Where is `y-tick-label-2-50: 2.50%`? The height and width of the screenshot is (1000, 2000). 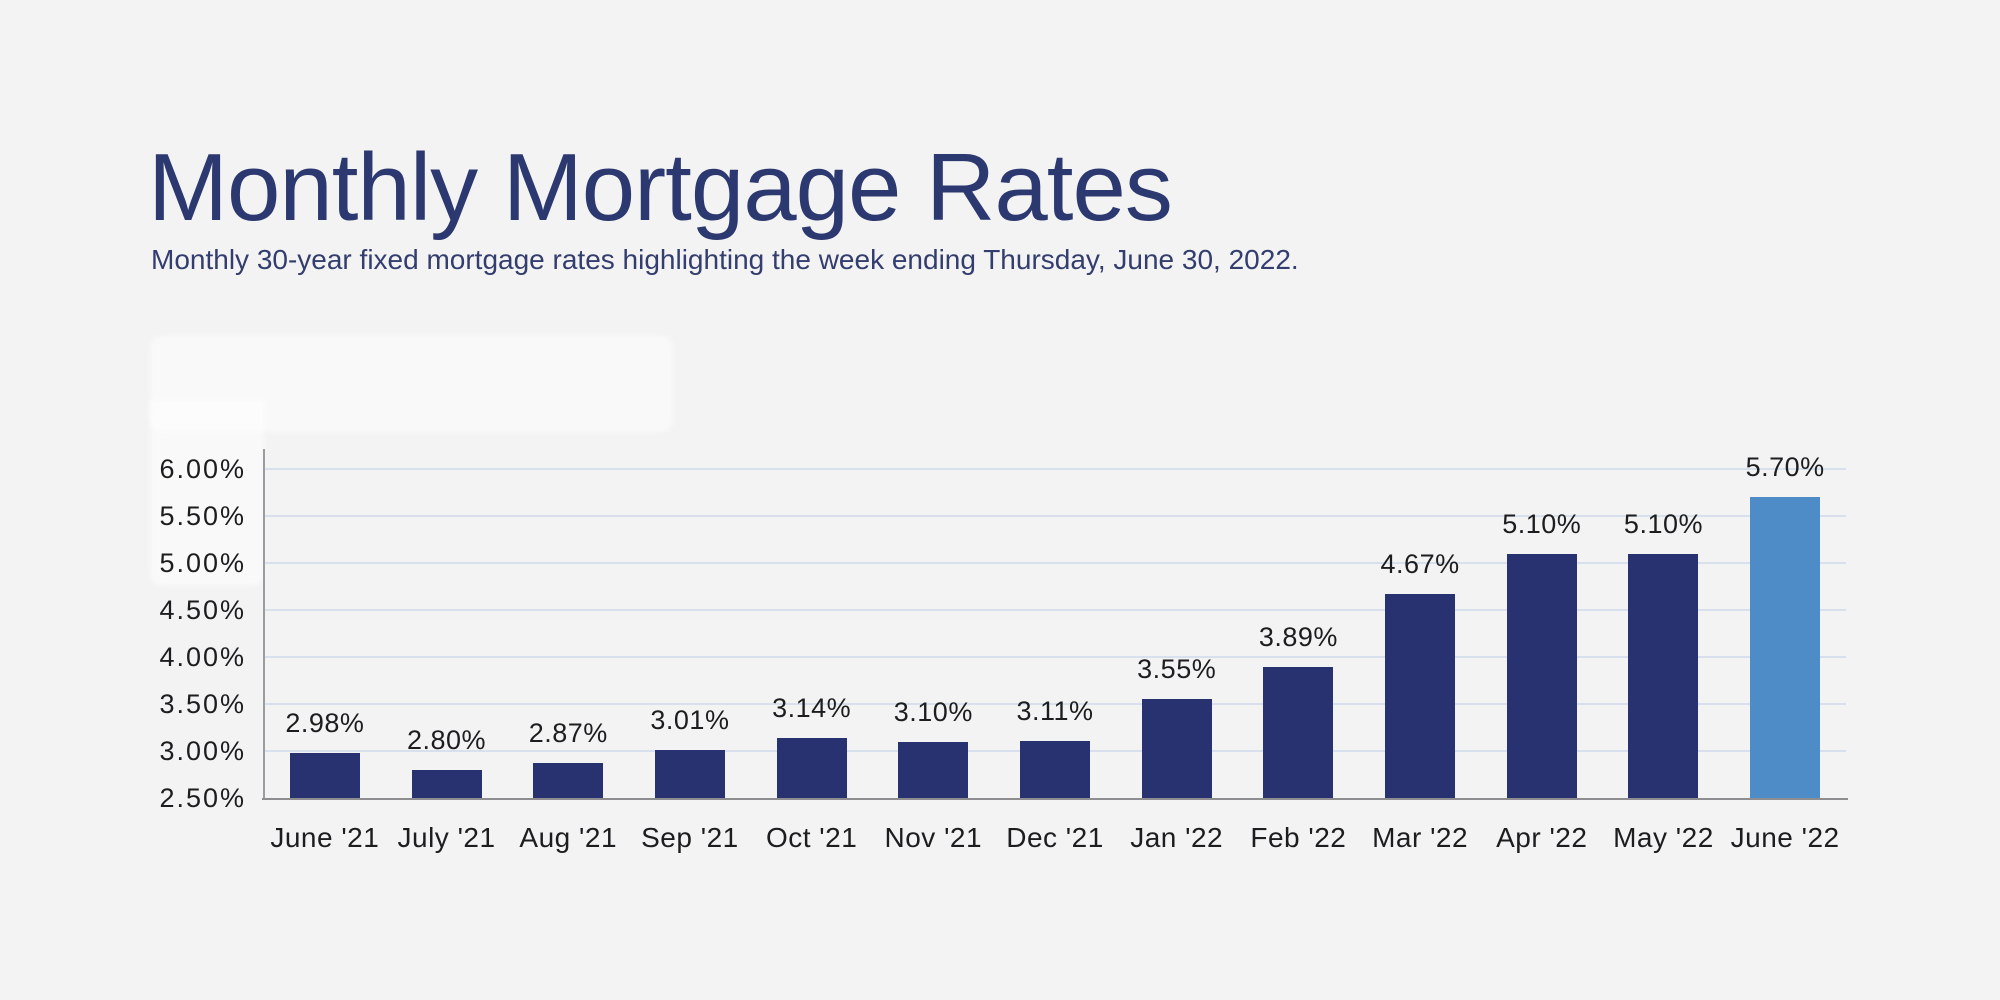
y-tick-label-2-50: 2.50% is located at coordinates (202, 798).